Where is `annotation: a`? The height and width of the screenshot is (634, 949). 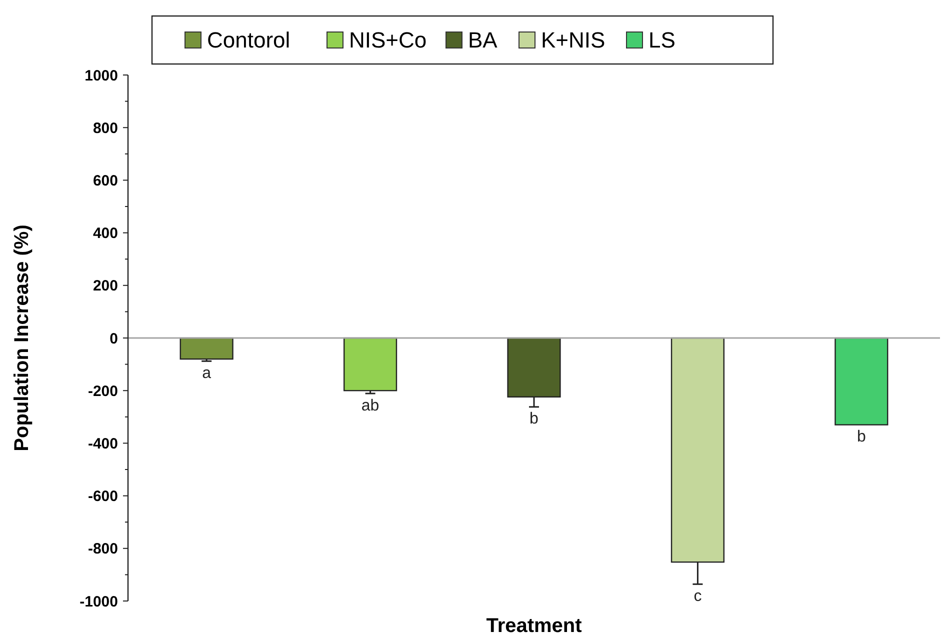
annotation: a is located at coordinates (207, 373).